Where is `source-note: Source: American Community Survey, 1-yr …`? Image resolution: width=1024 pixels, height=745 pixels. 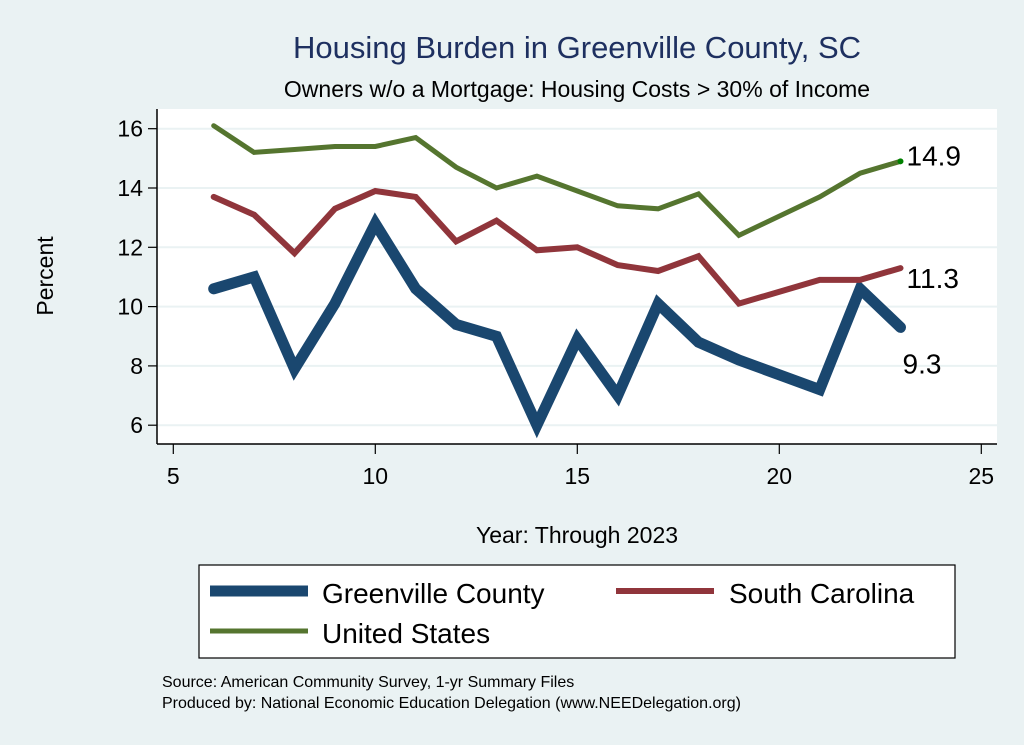 source-note: Source: American Community Survey, 1-yr … is located at coordinates (368, 682).